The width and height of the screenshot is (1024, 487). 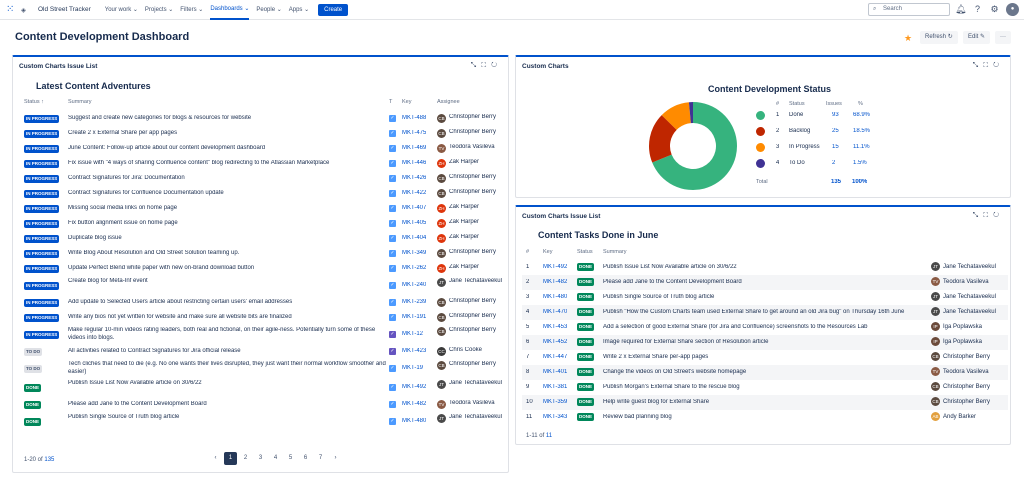 What do you see at coordinates (391, 102) in the screenshot?
I see `col-type: T` at bounding box center [391, 102].